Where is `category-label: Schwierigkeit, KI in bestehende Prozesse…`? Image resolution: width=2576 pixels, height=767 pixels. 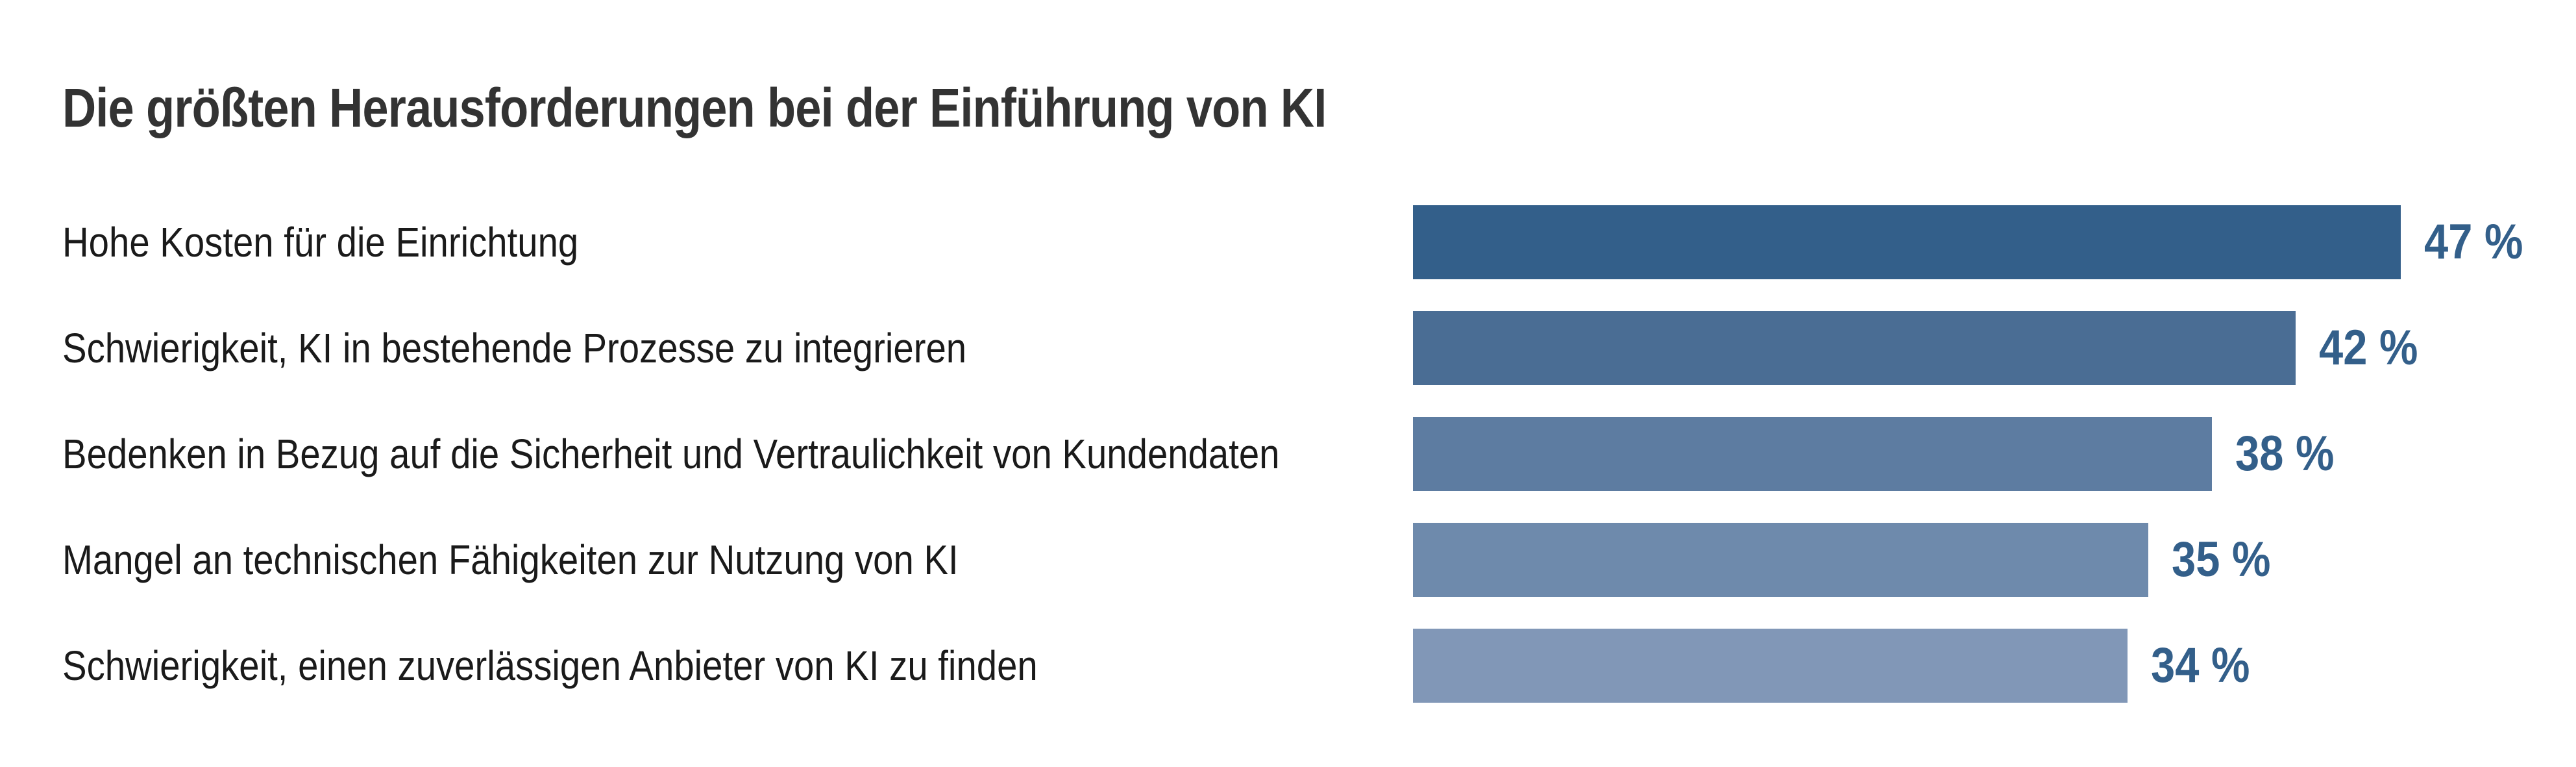 category-label: Schwierigkeit, KI in bestehende Prozesse… is located at coordinates (514, 348).